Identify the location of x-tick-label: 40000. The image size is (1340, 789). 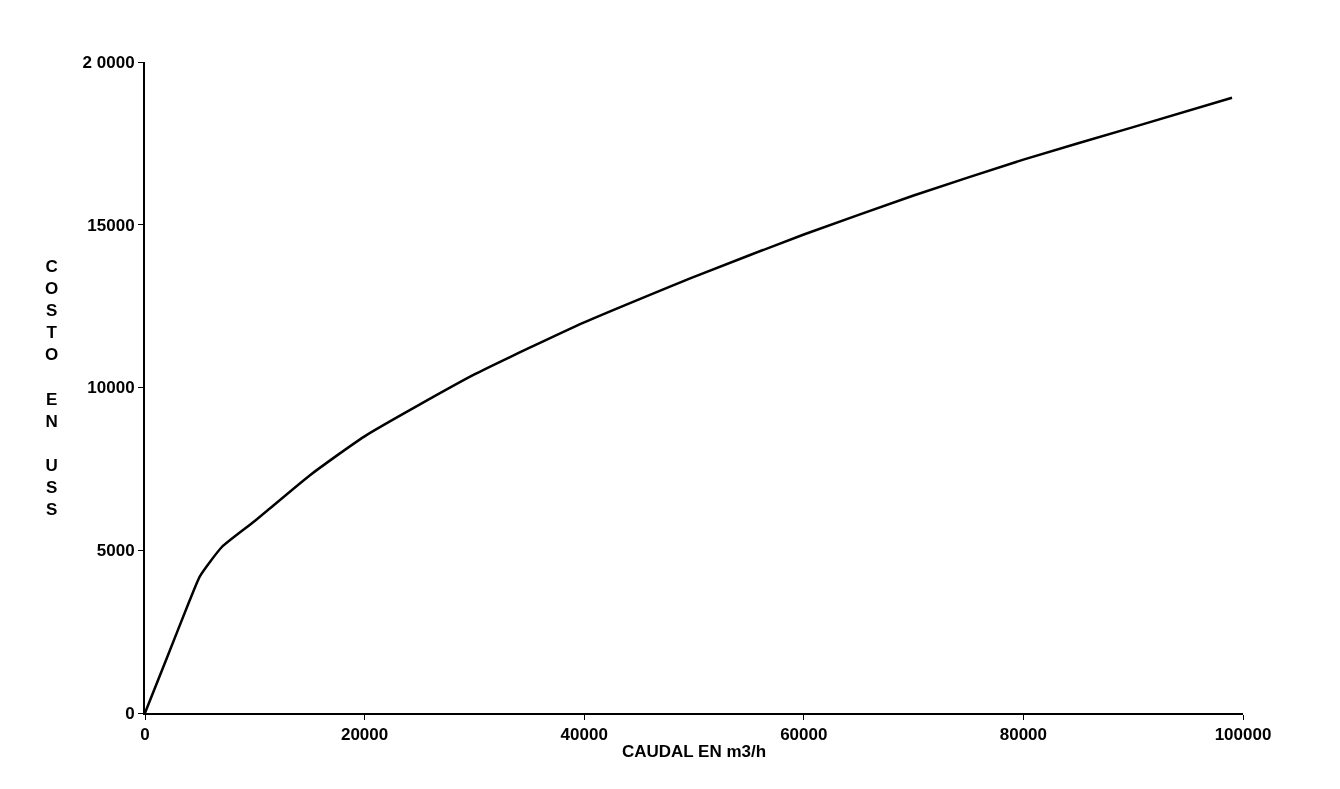
(584, 735).